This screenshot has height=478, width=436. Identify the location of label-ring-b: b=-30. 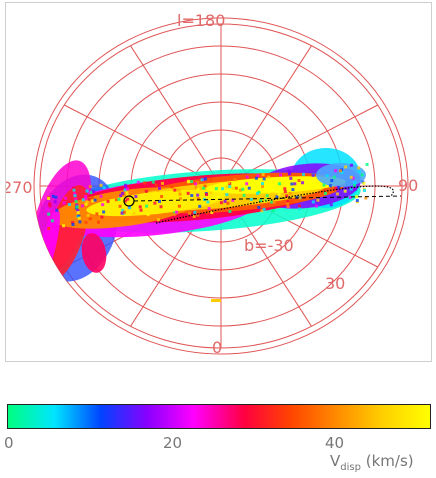
(269, 245).